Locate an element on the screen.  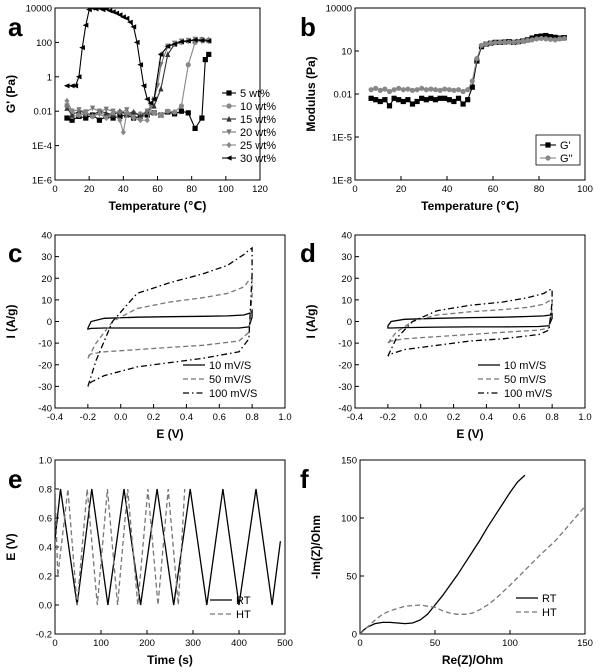
legend-box is located at coordinates (558, 150).